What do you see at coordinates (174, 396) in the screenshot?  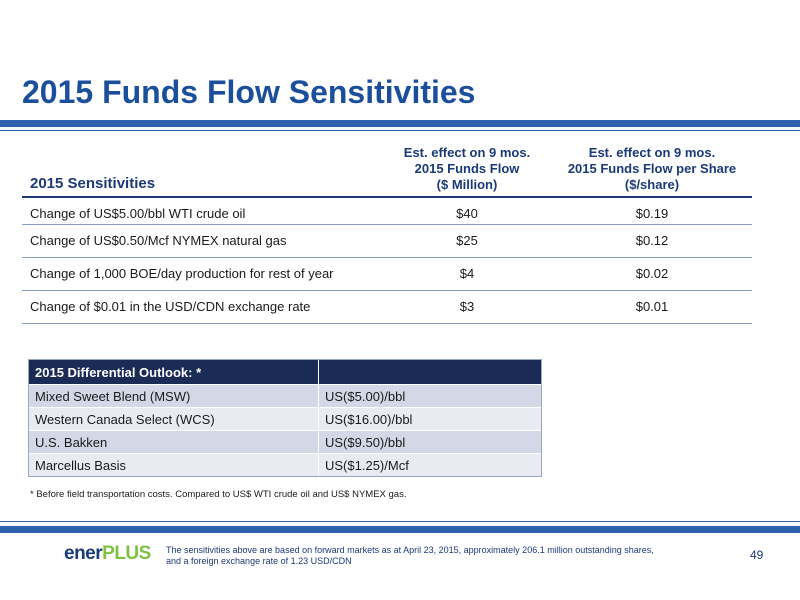 I see `differential-label: Mixed Sweet Blend (MSW)` at bounding box center [174, 396].